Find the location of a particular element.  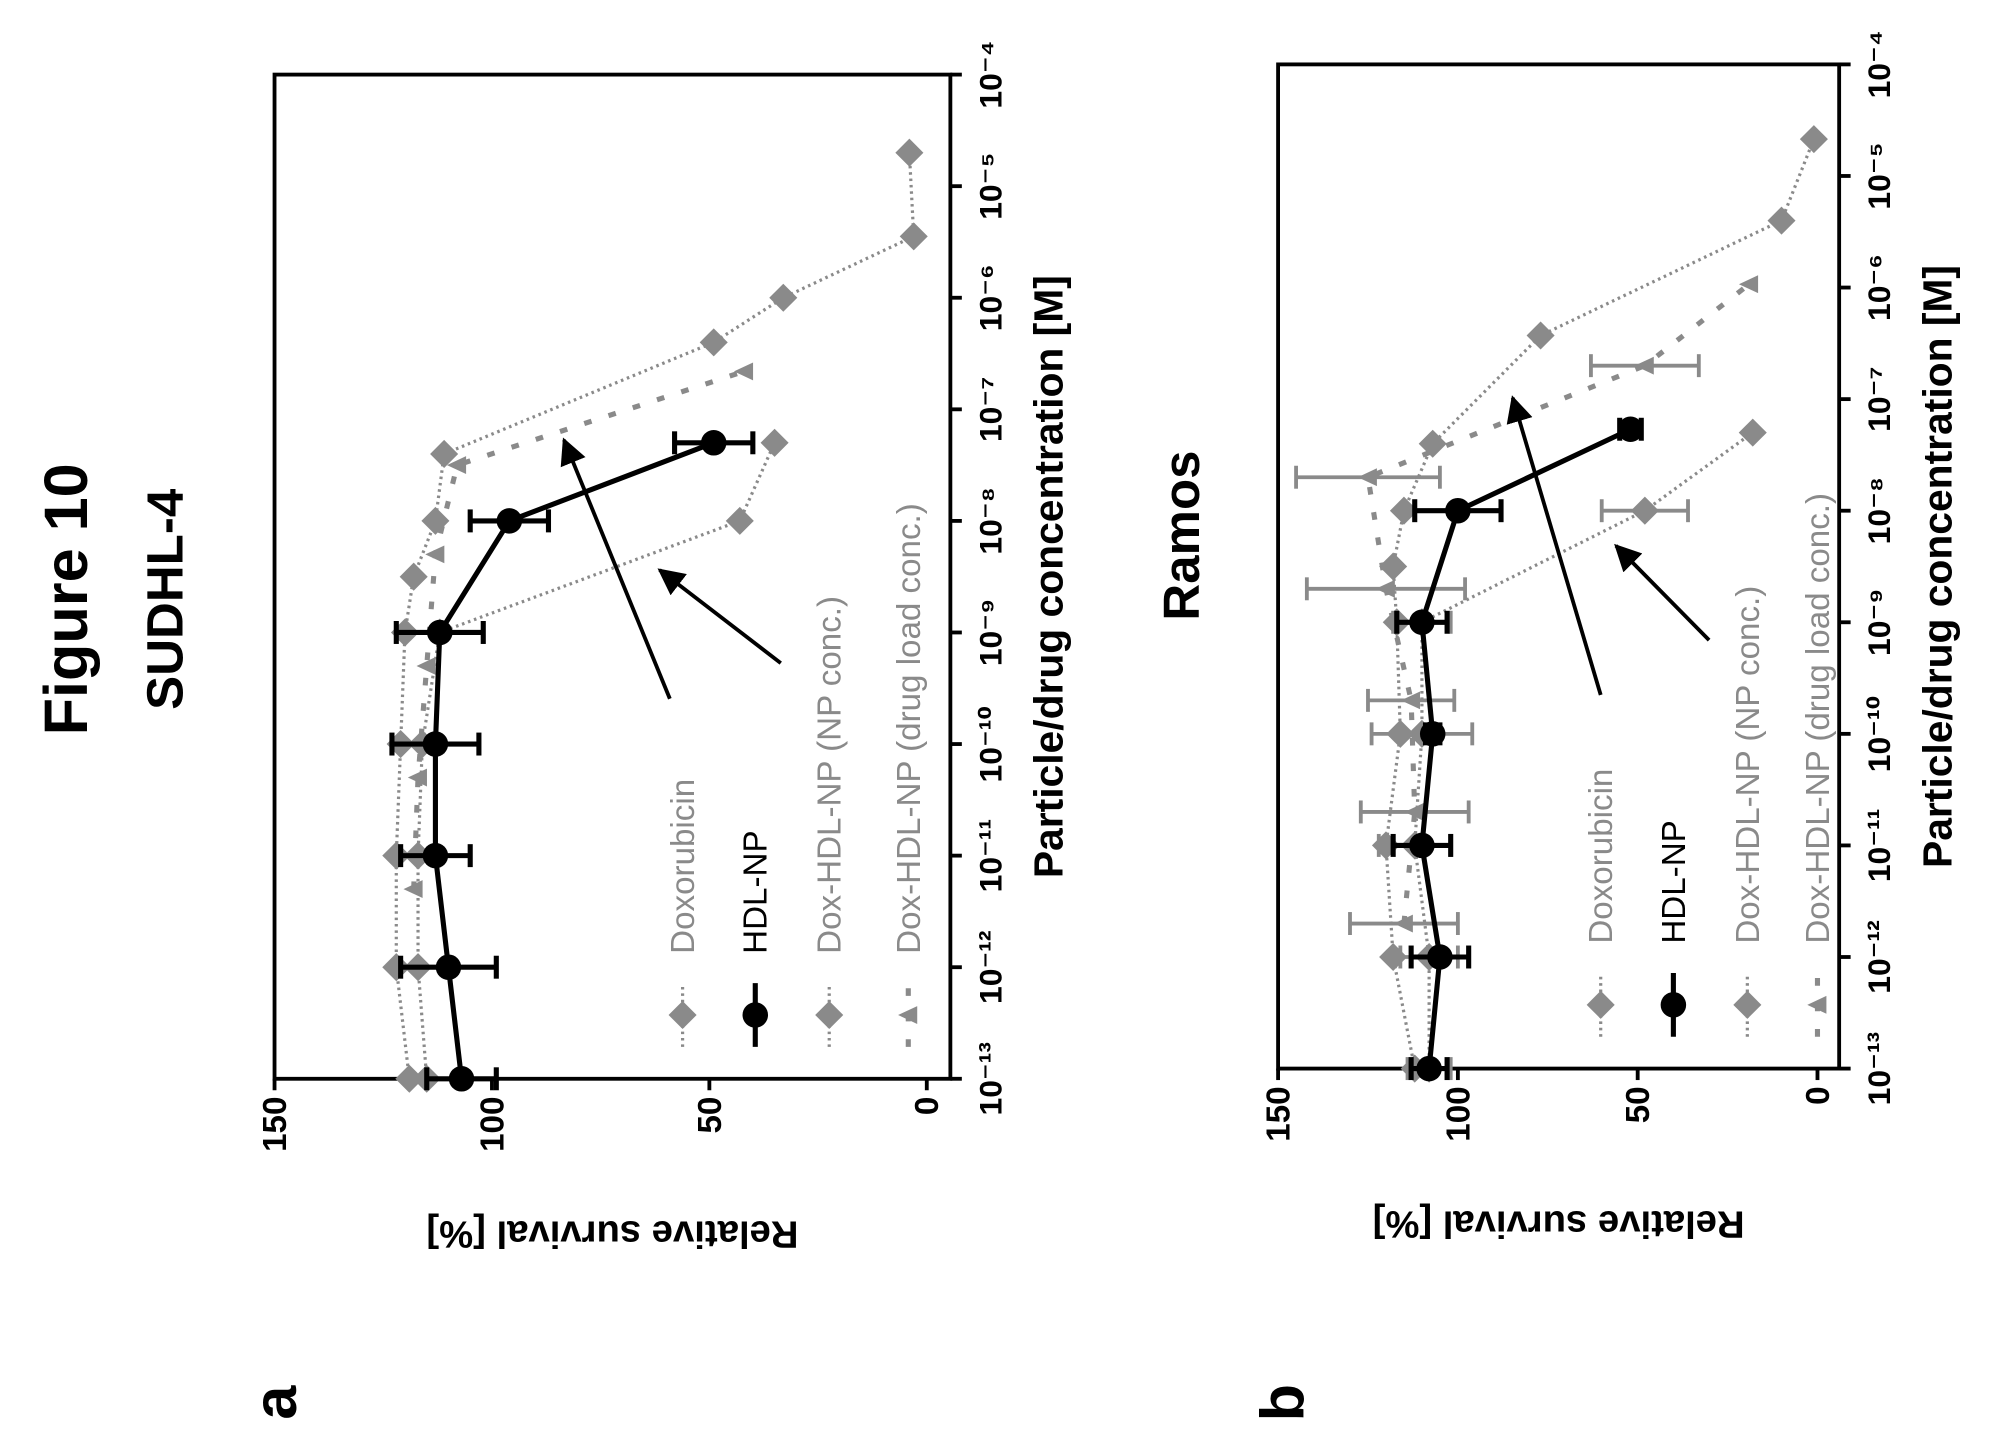

arrow-doxorubicin-b is located at coordinates (1554, 545).